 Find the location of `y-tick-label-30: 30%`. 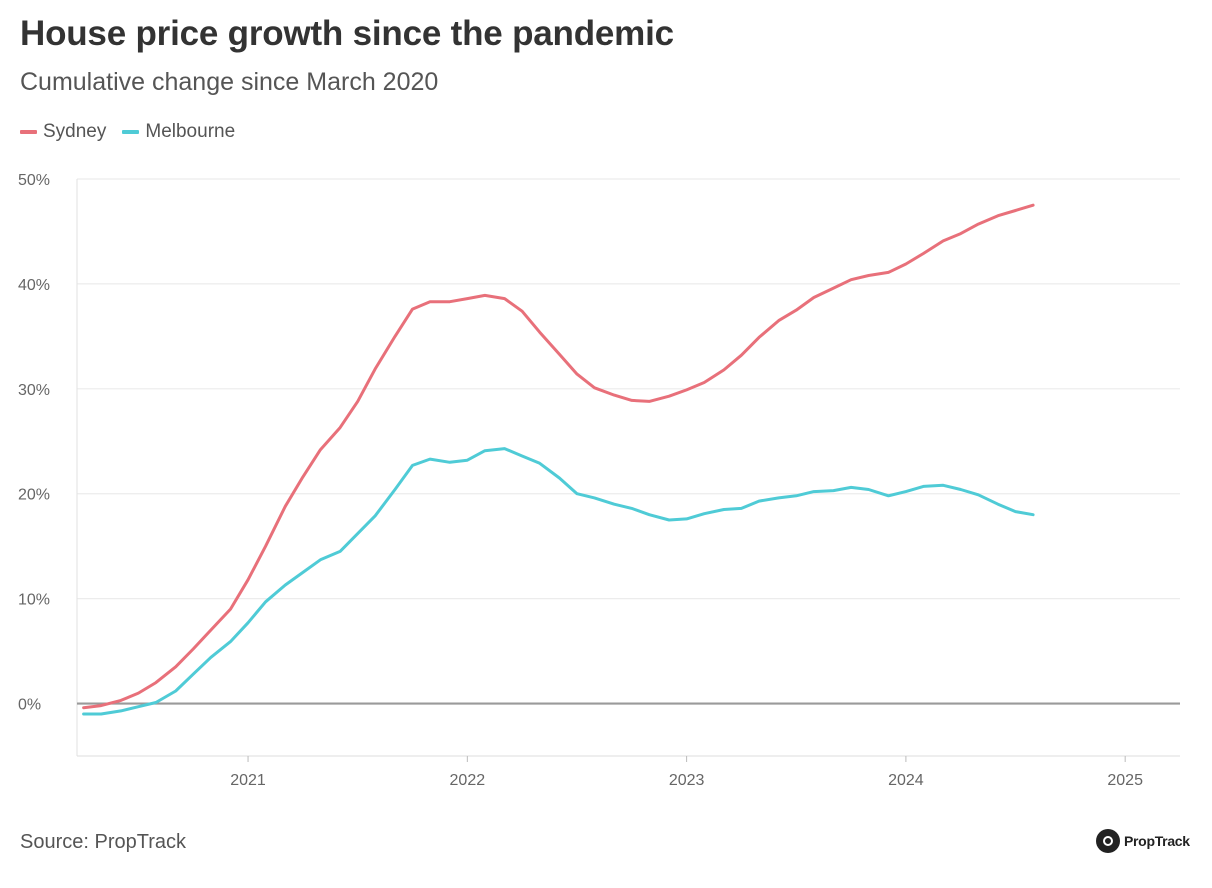

y-tick-label-30: 30% is located at coordinates (34, 390).